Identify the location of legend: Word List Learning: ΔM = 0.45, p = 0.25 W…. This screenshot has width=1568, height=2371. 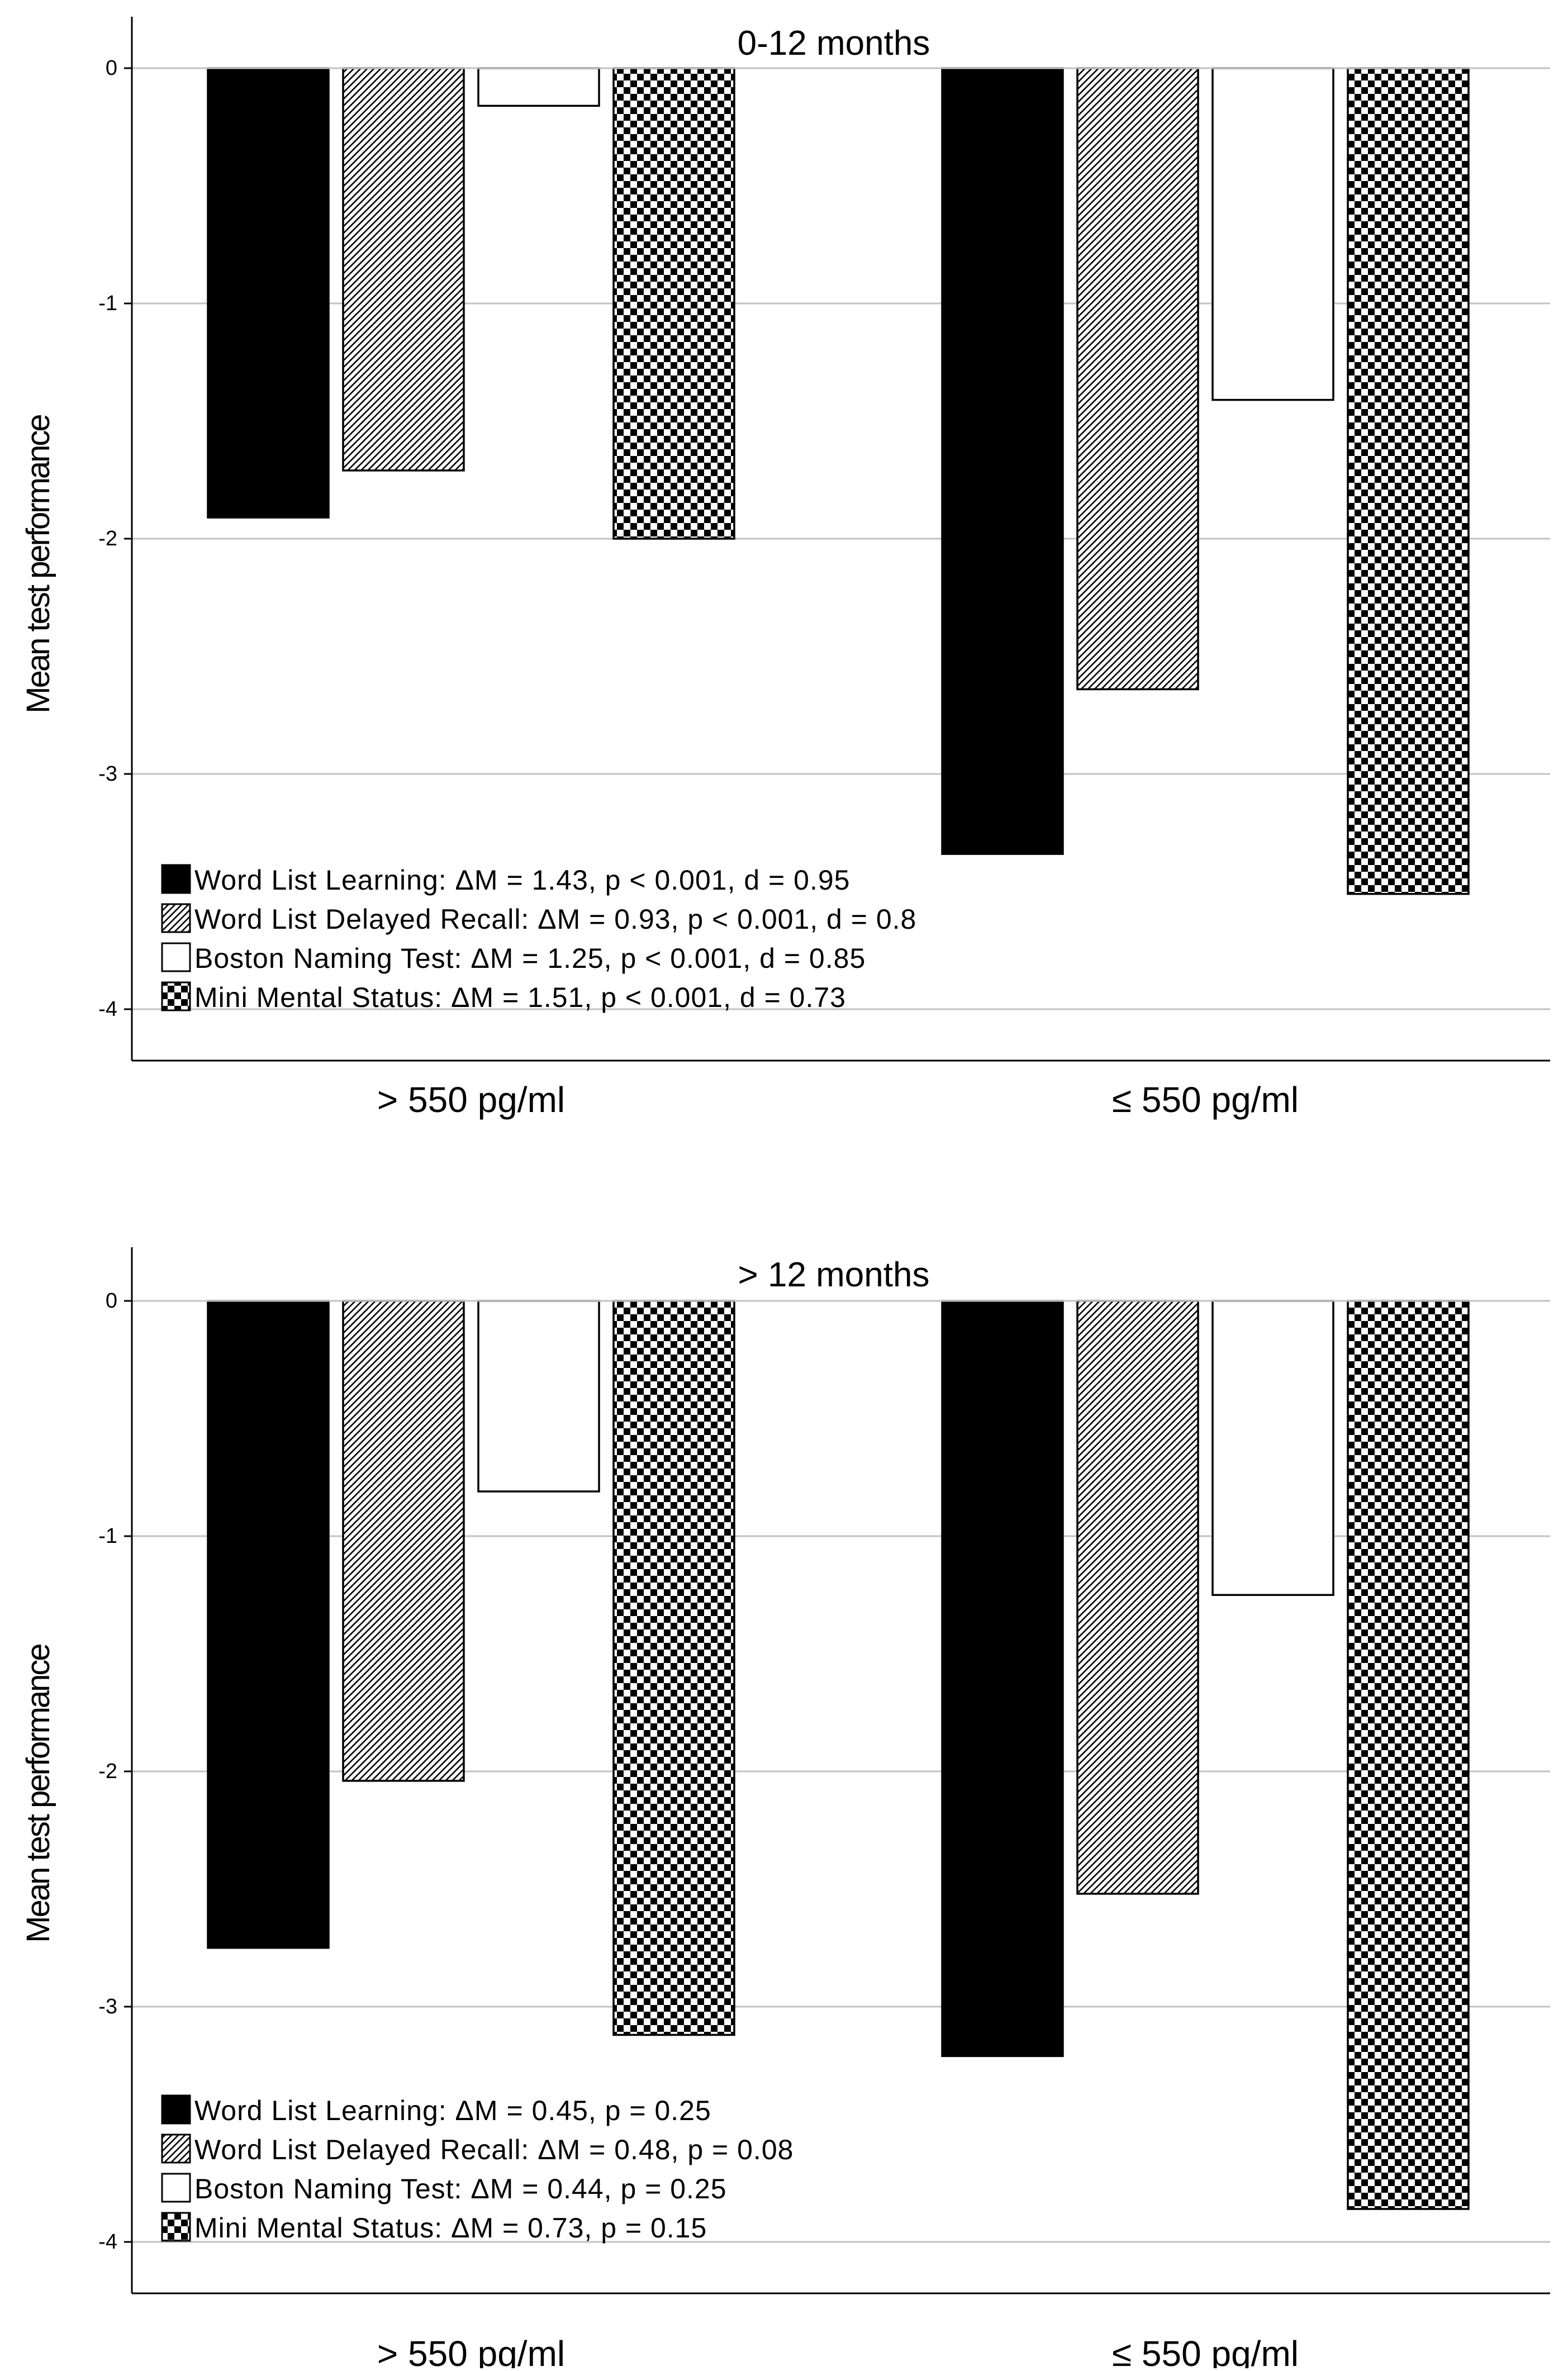
(477, 2169).